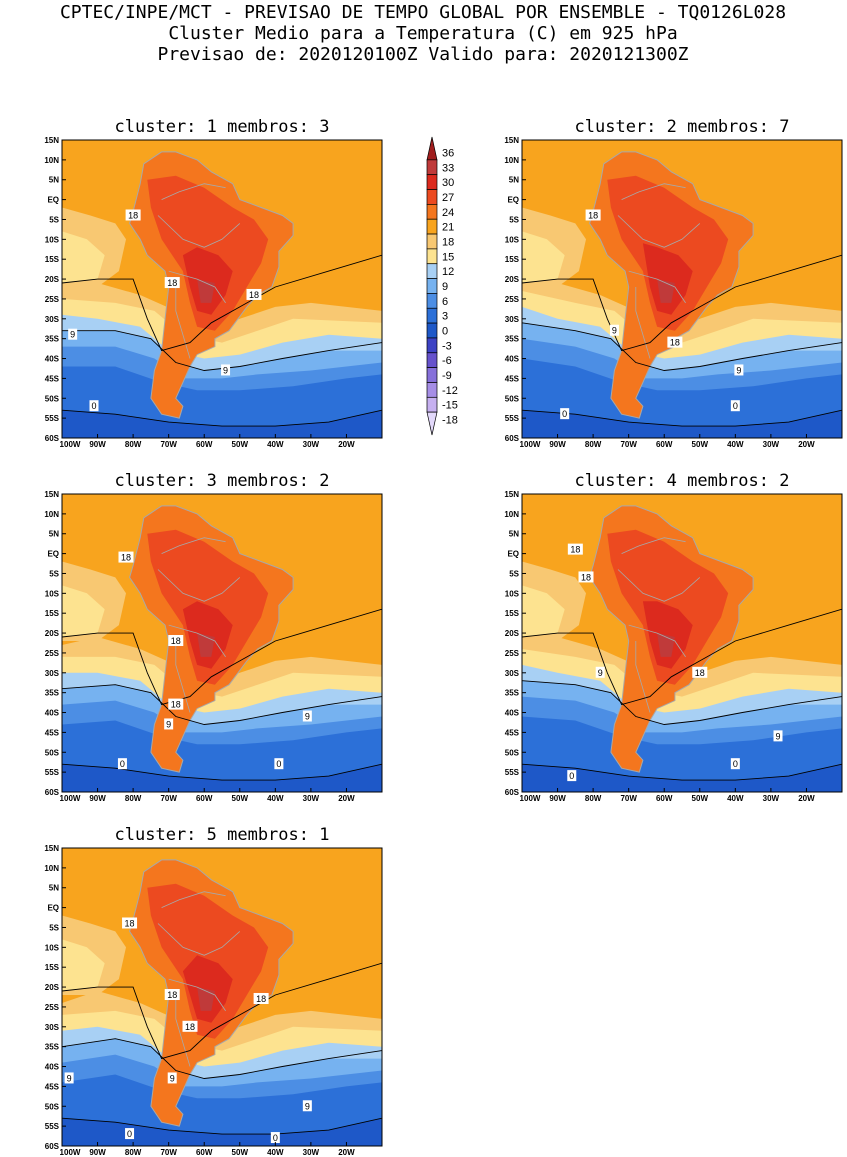 This screenshot has height=1157, width=847. I want to click on y-tick-label: 20S, so click(512, 279).